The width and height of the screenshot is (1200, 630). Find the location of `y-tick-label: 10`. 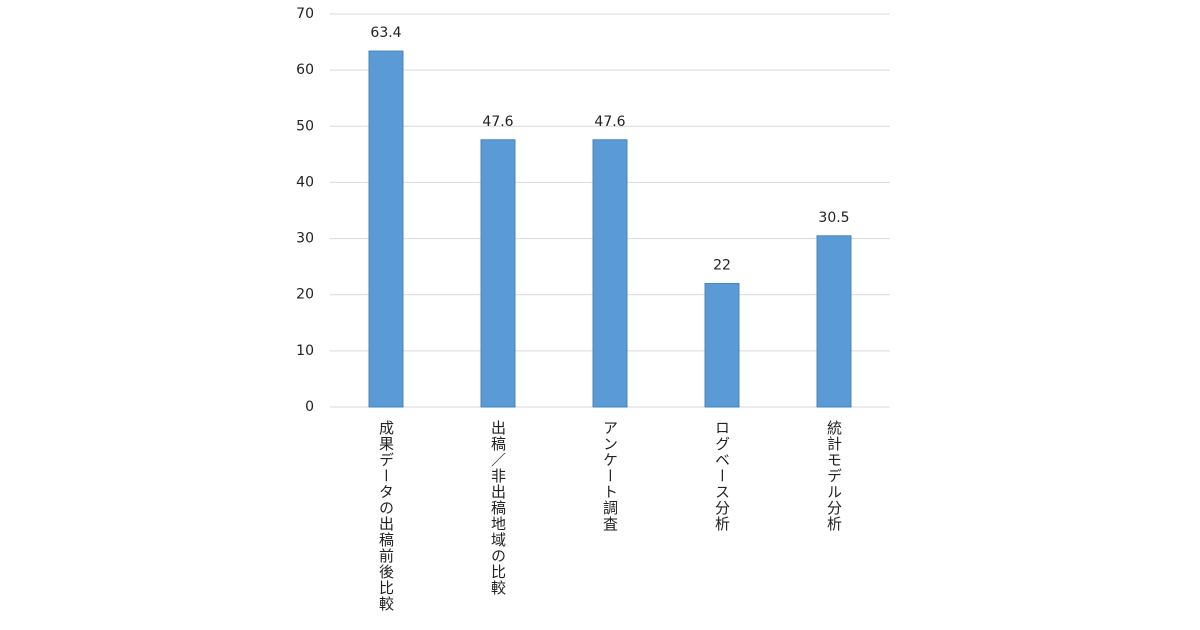

y-tick-label: 10 is located at coordinates (305, 351).